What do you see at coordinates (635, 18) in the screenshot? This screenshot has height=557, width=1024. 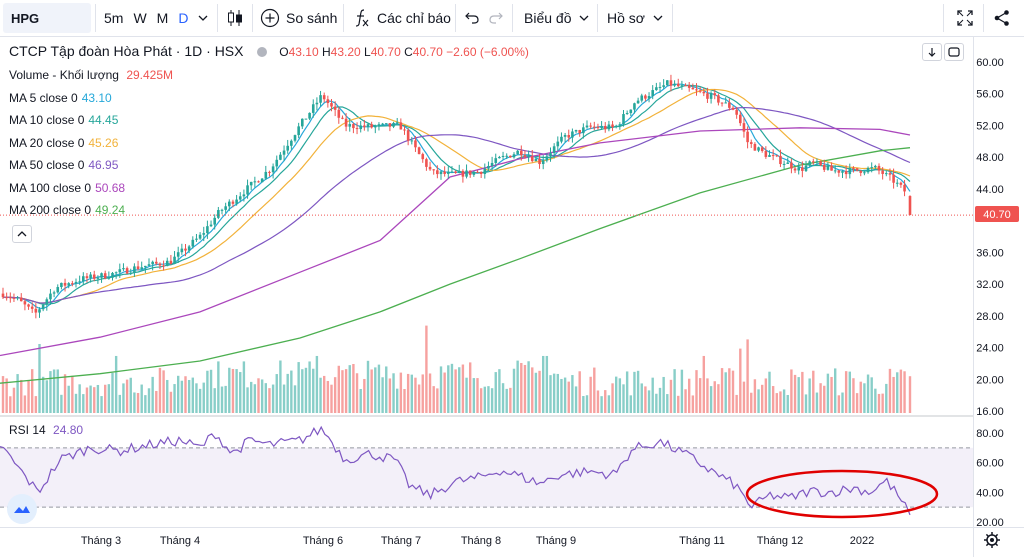 I see `profile-dropdown: Hồ sơ` at bounding box center [635, 18].